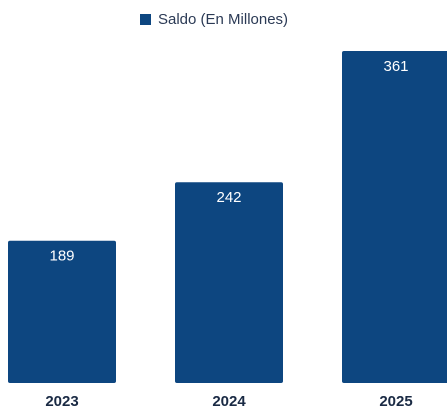  Describe the element at coordinates (229, 401) in the screenshot. I see `x-tick-label: 2024` at that location.